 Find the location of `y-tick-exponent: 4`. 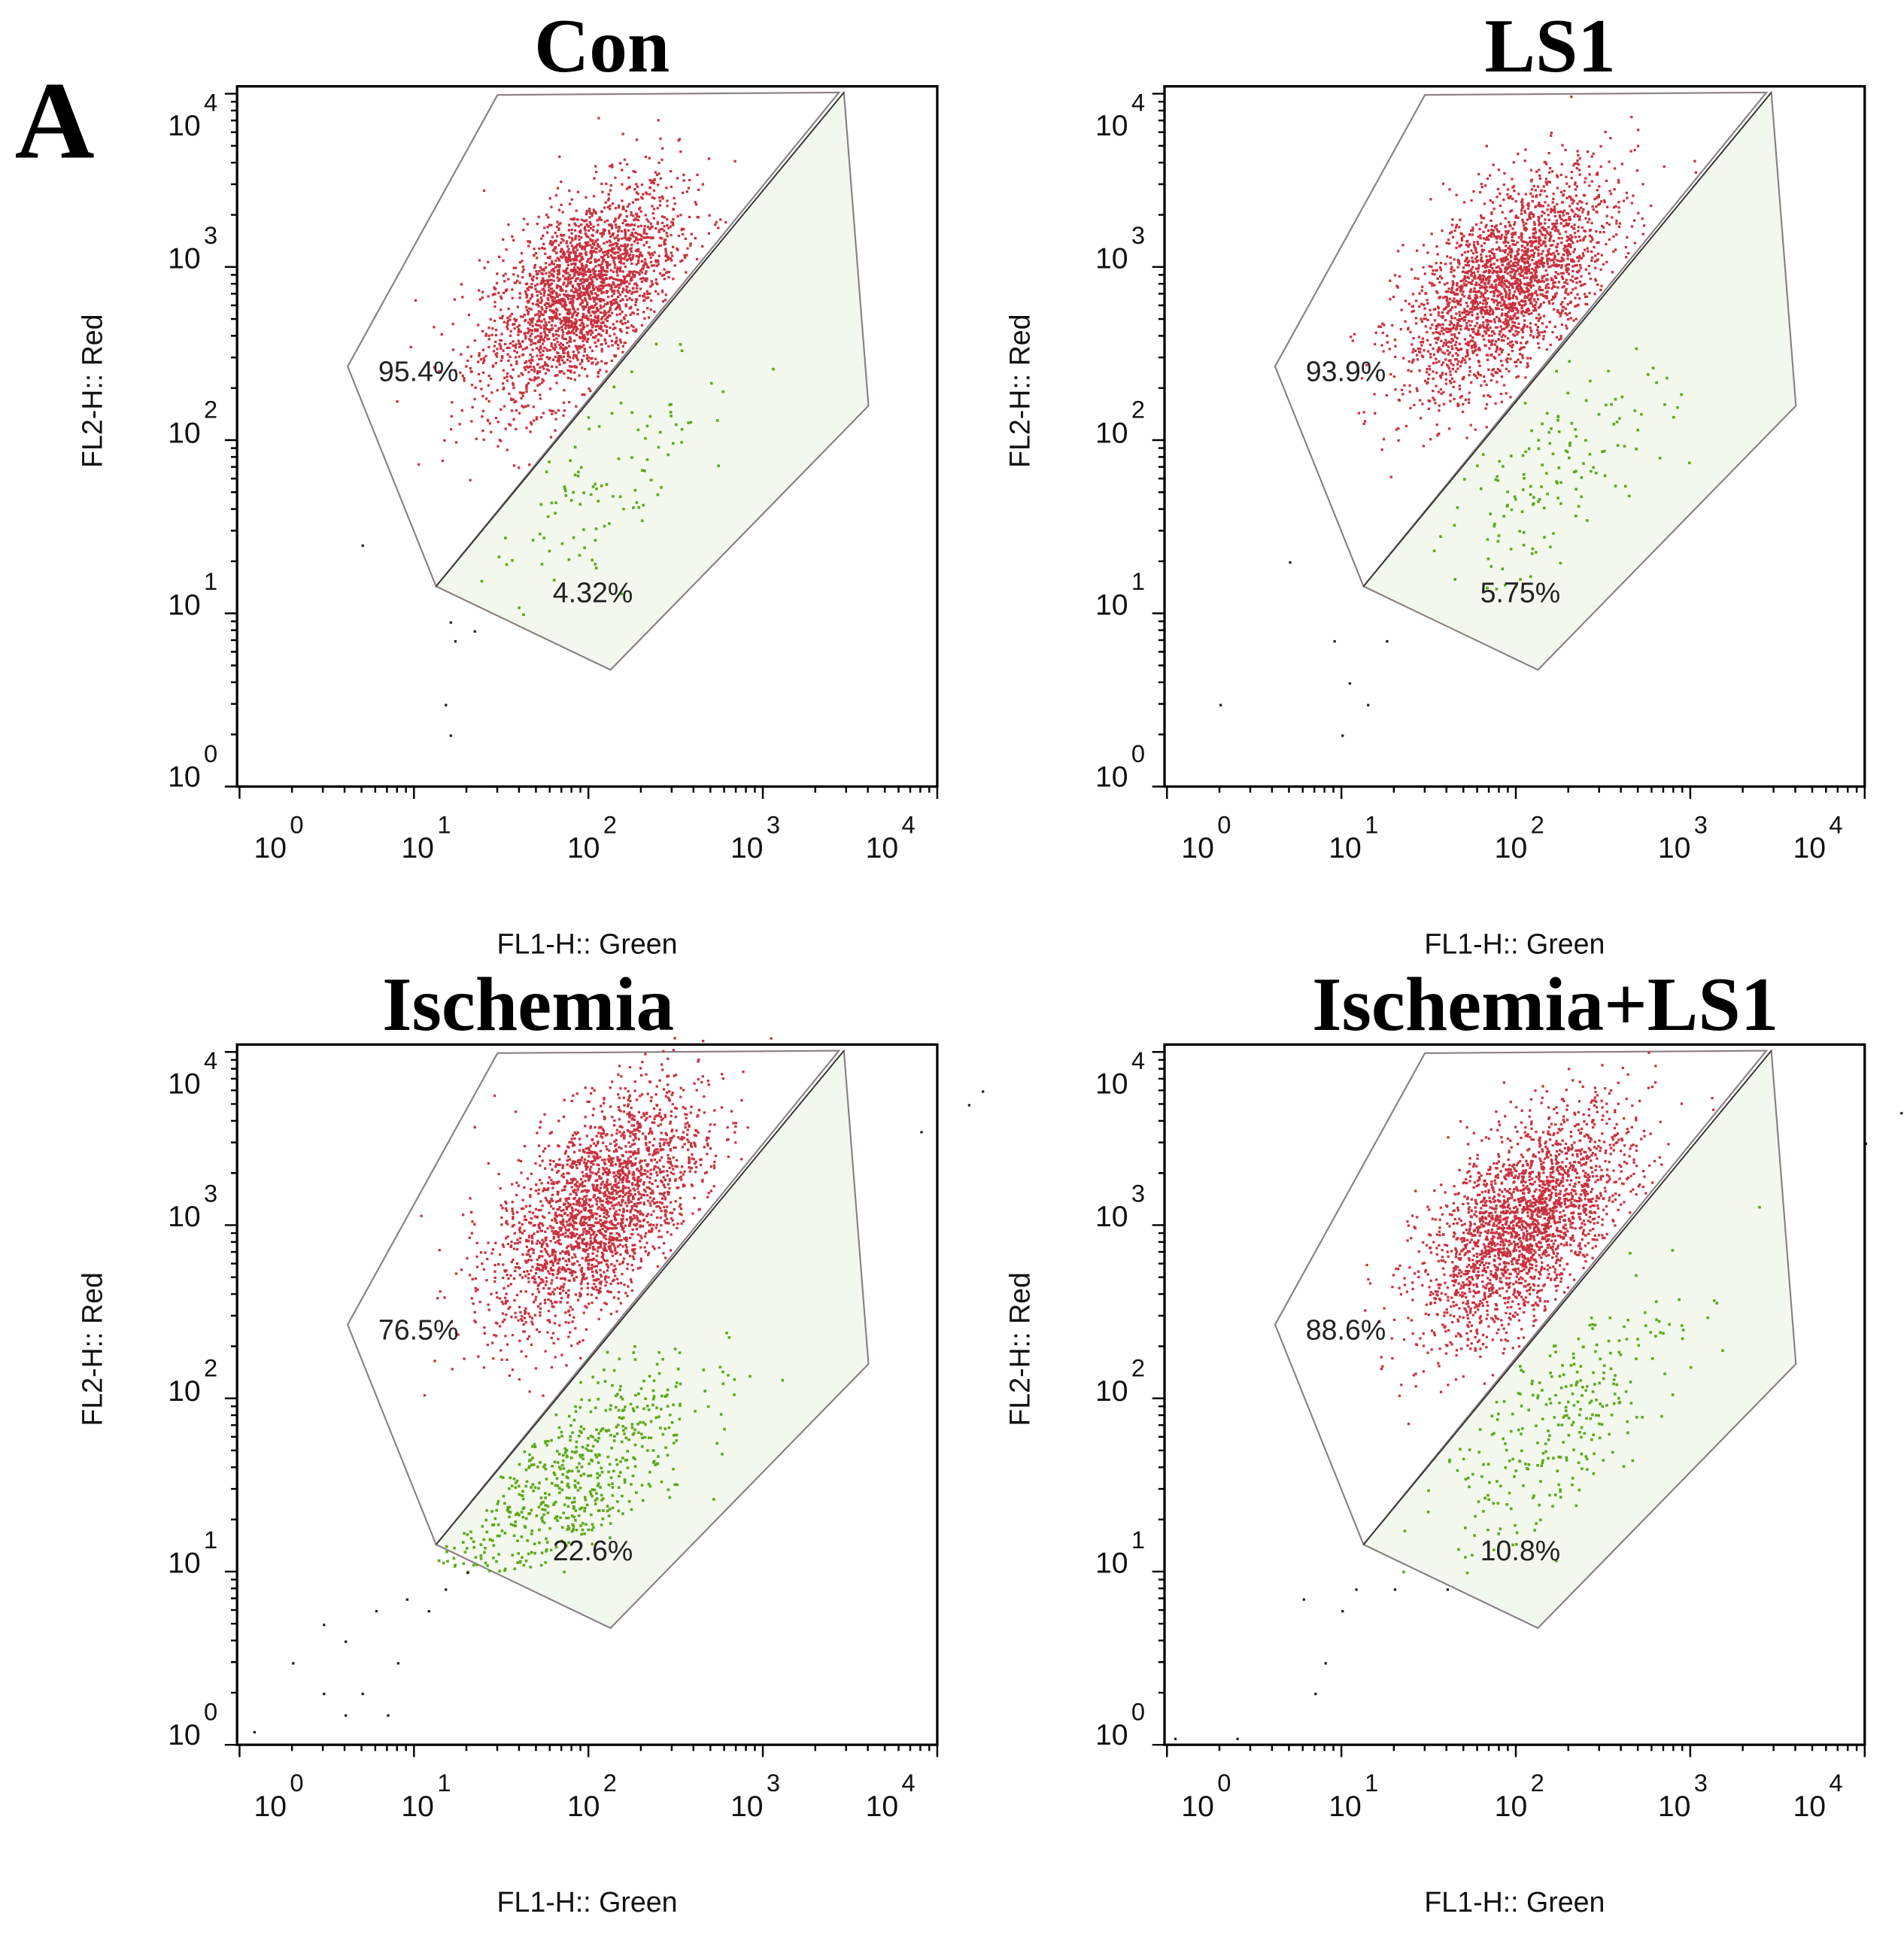

y-tick-exponent: 4 is located at coordinates (210, 102).